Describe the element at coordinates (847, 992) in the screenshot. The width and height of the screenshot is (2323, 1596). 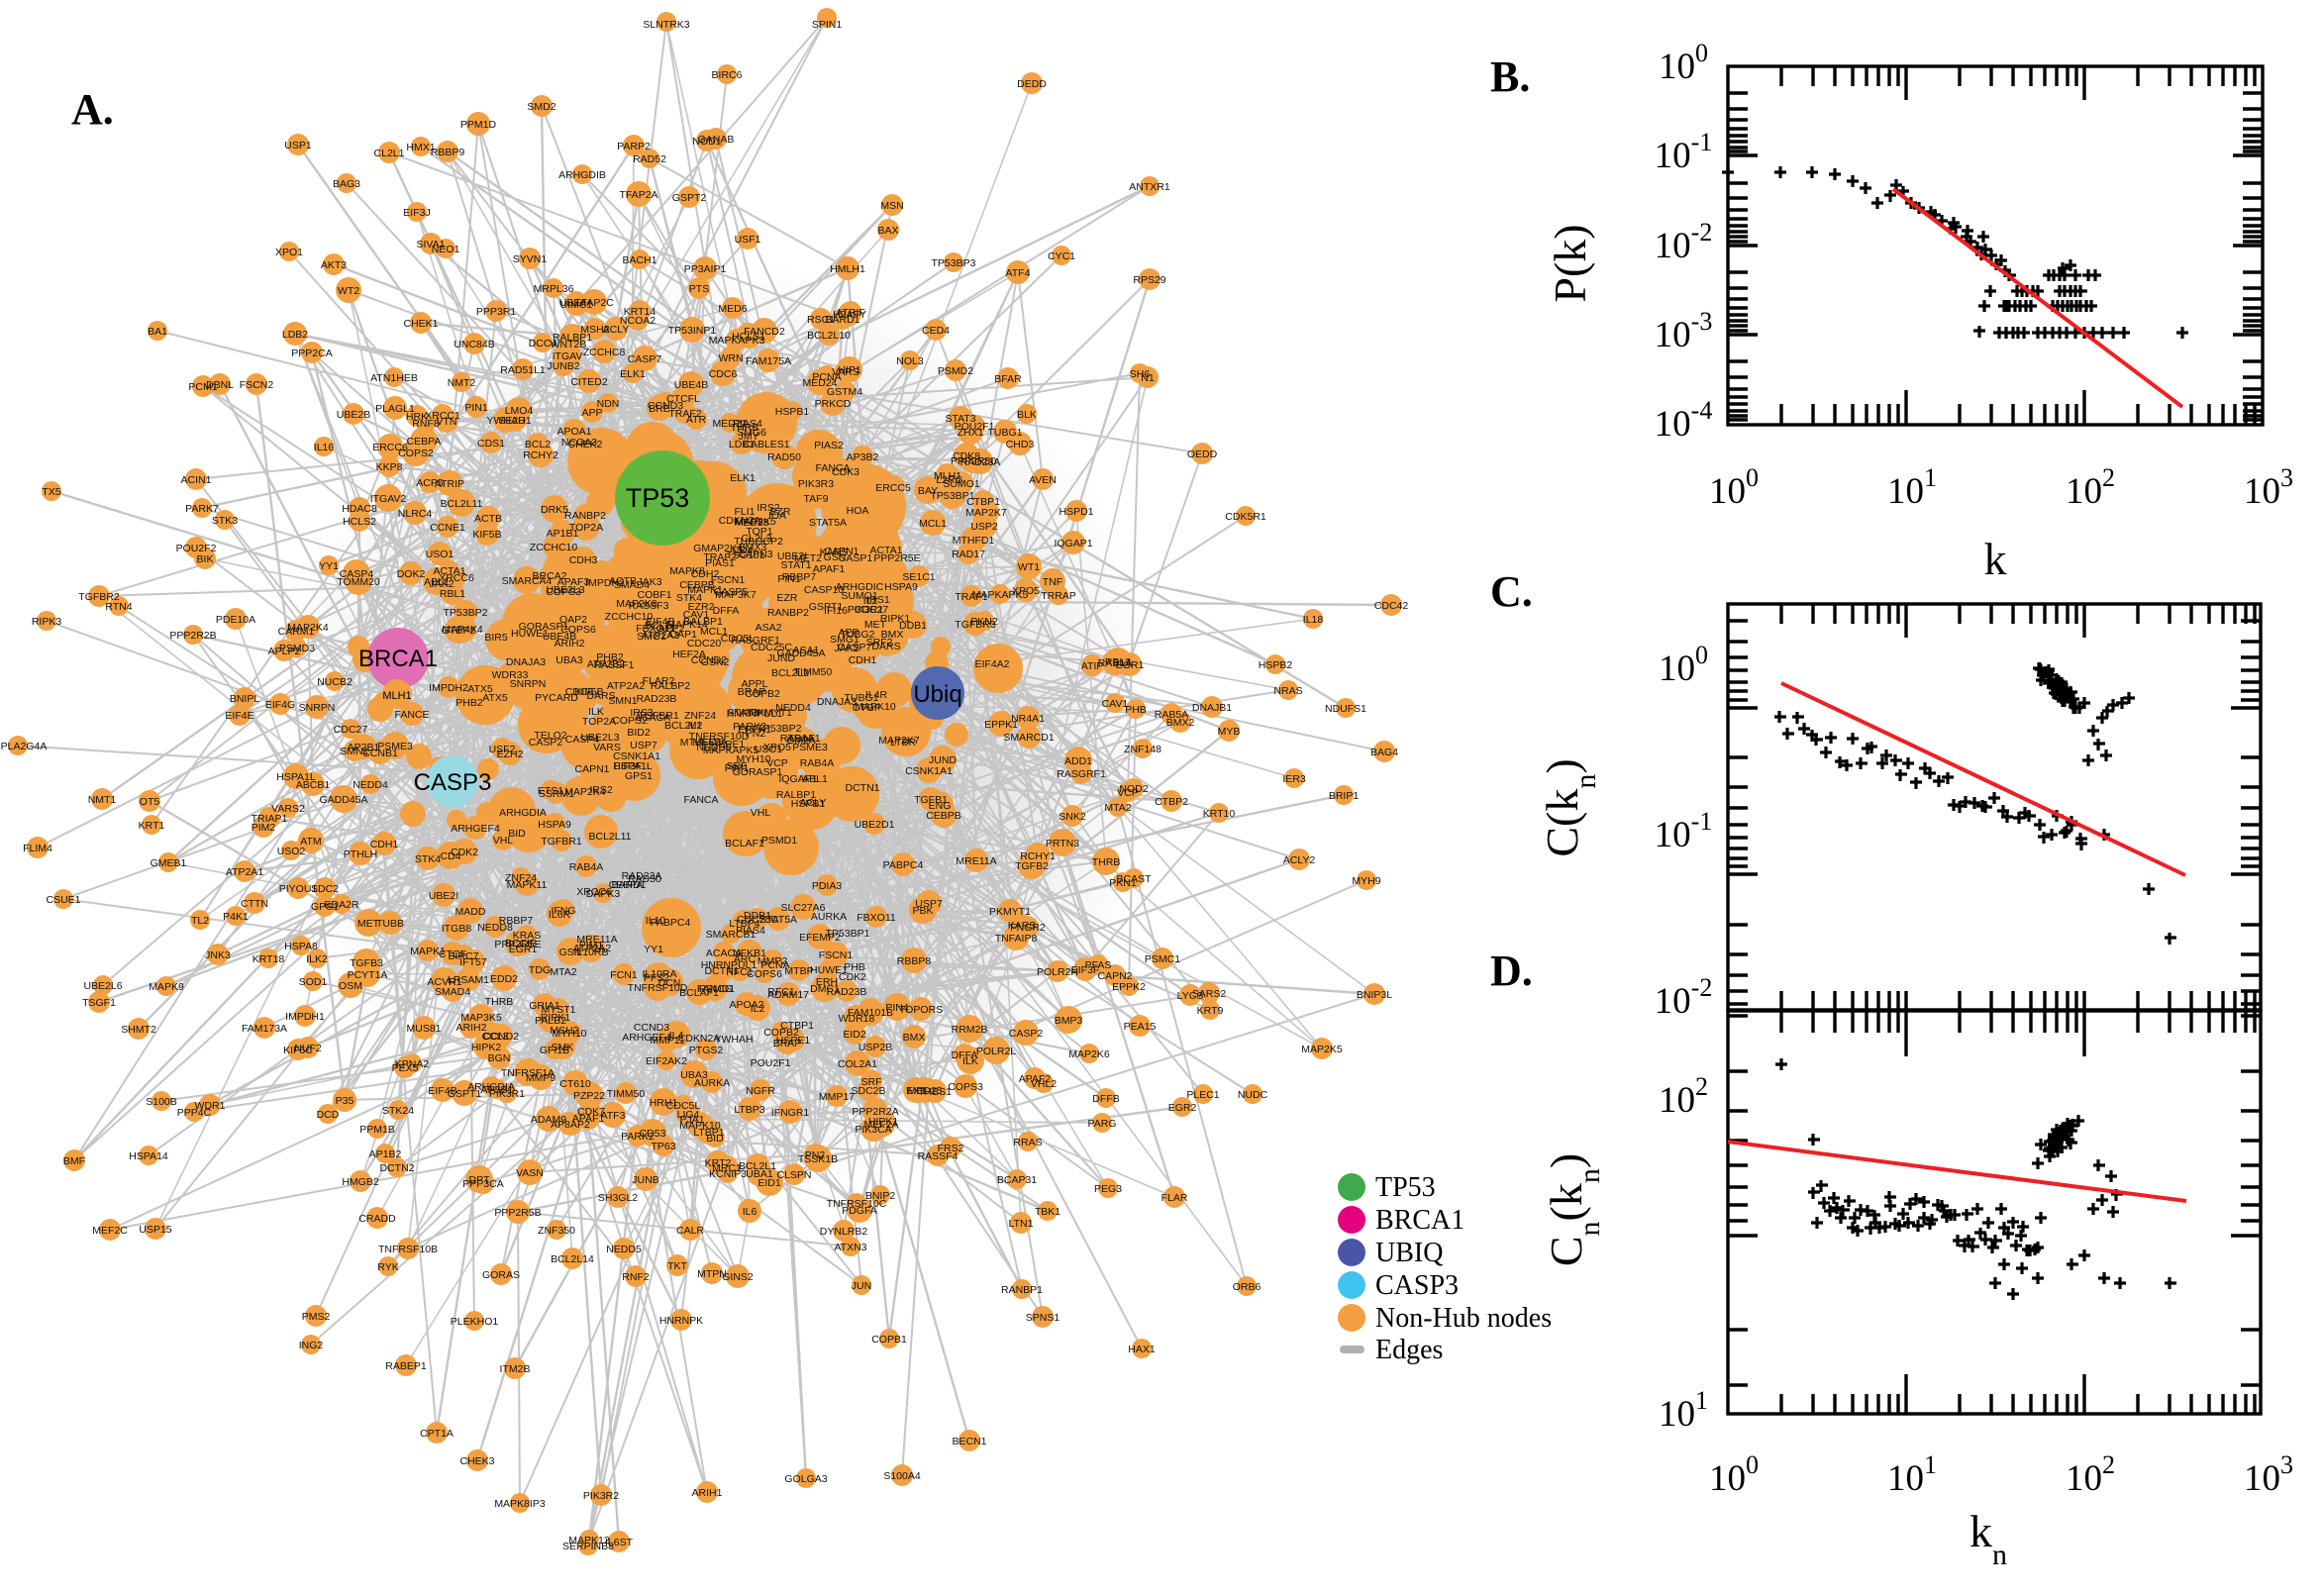
I see `svg-text: RAD23B` at that location.